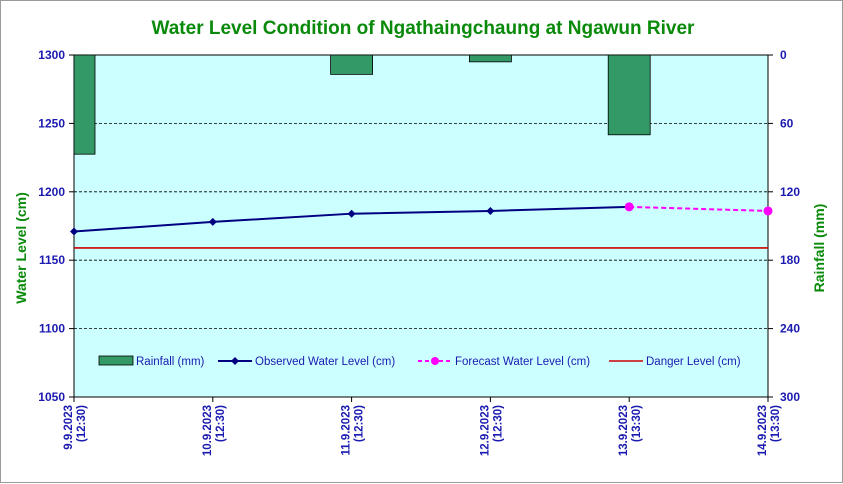 This screenshot has width=843, height=484. What do you see at coordinates (763, 430) in the screenshot?
I see `x-tick-label-date: 14.9.2023` at bounding box center [763, 430].